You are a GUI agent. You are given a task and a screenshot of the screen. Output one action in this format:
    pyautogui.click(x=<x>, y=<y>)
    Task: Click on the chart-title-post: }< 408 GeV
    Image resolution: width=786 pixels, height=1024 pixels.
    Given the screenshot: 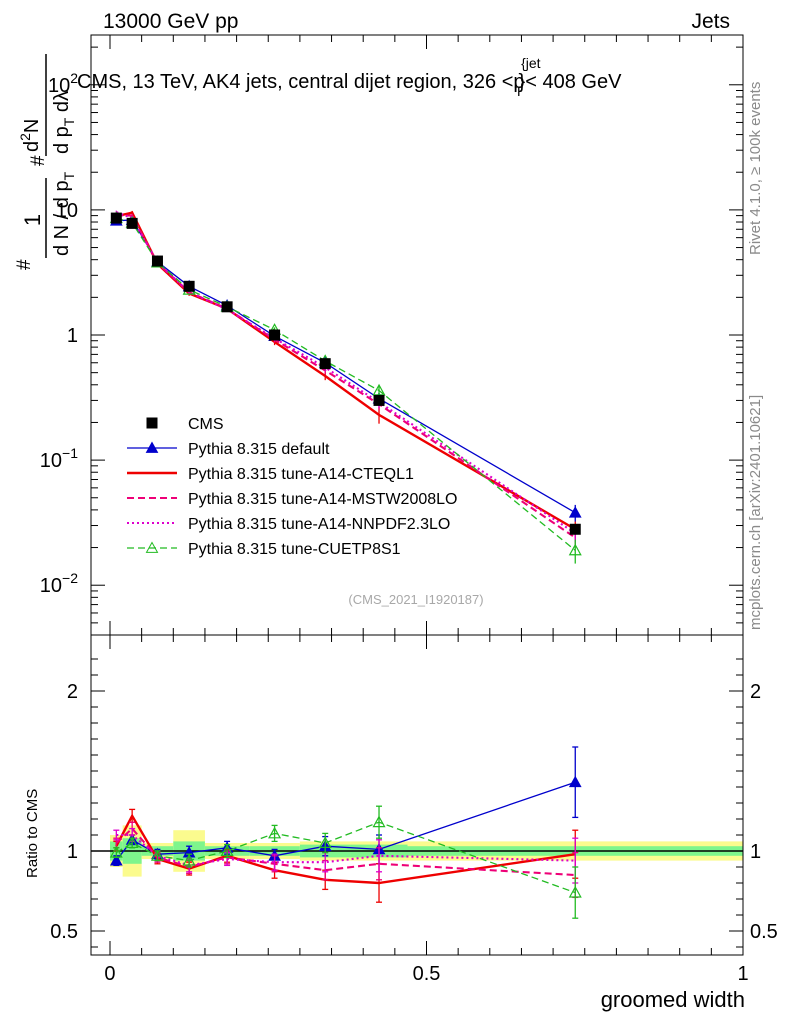 What is the action you would take?
    pyautogui.click(x=571, y=82)
    